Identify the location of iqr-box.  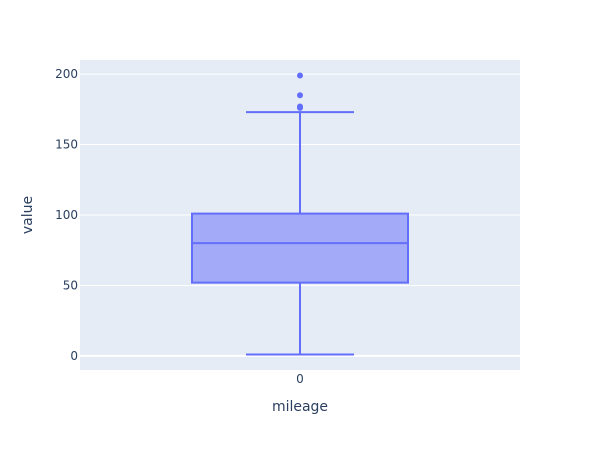
(300, 248).